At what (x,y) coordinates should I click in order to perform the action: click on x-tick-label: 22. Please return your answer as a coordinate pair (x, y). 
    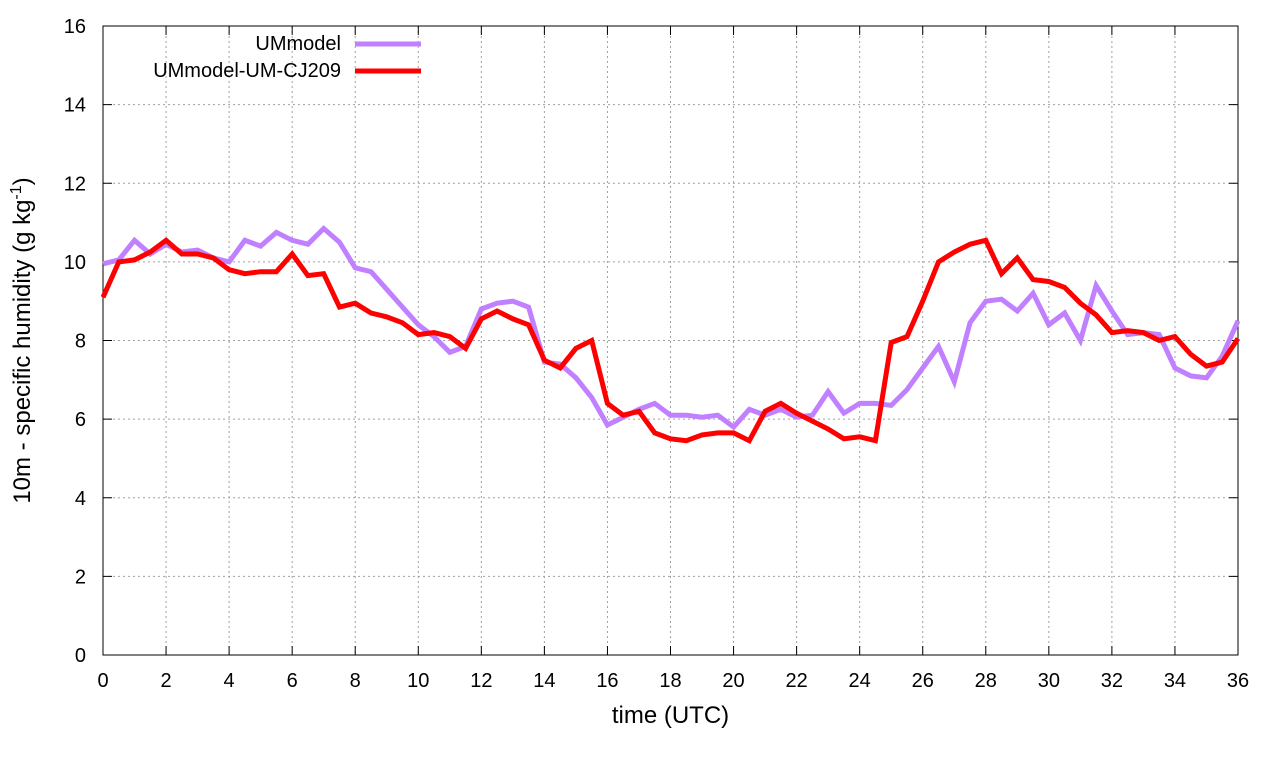
    Looking at the image, I should click on (796, 681).